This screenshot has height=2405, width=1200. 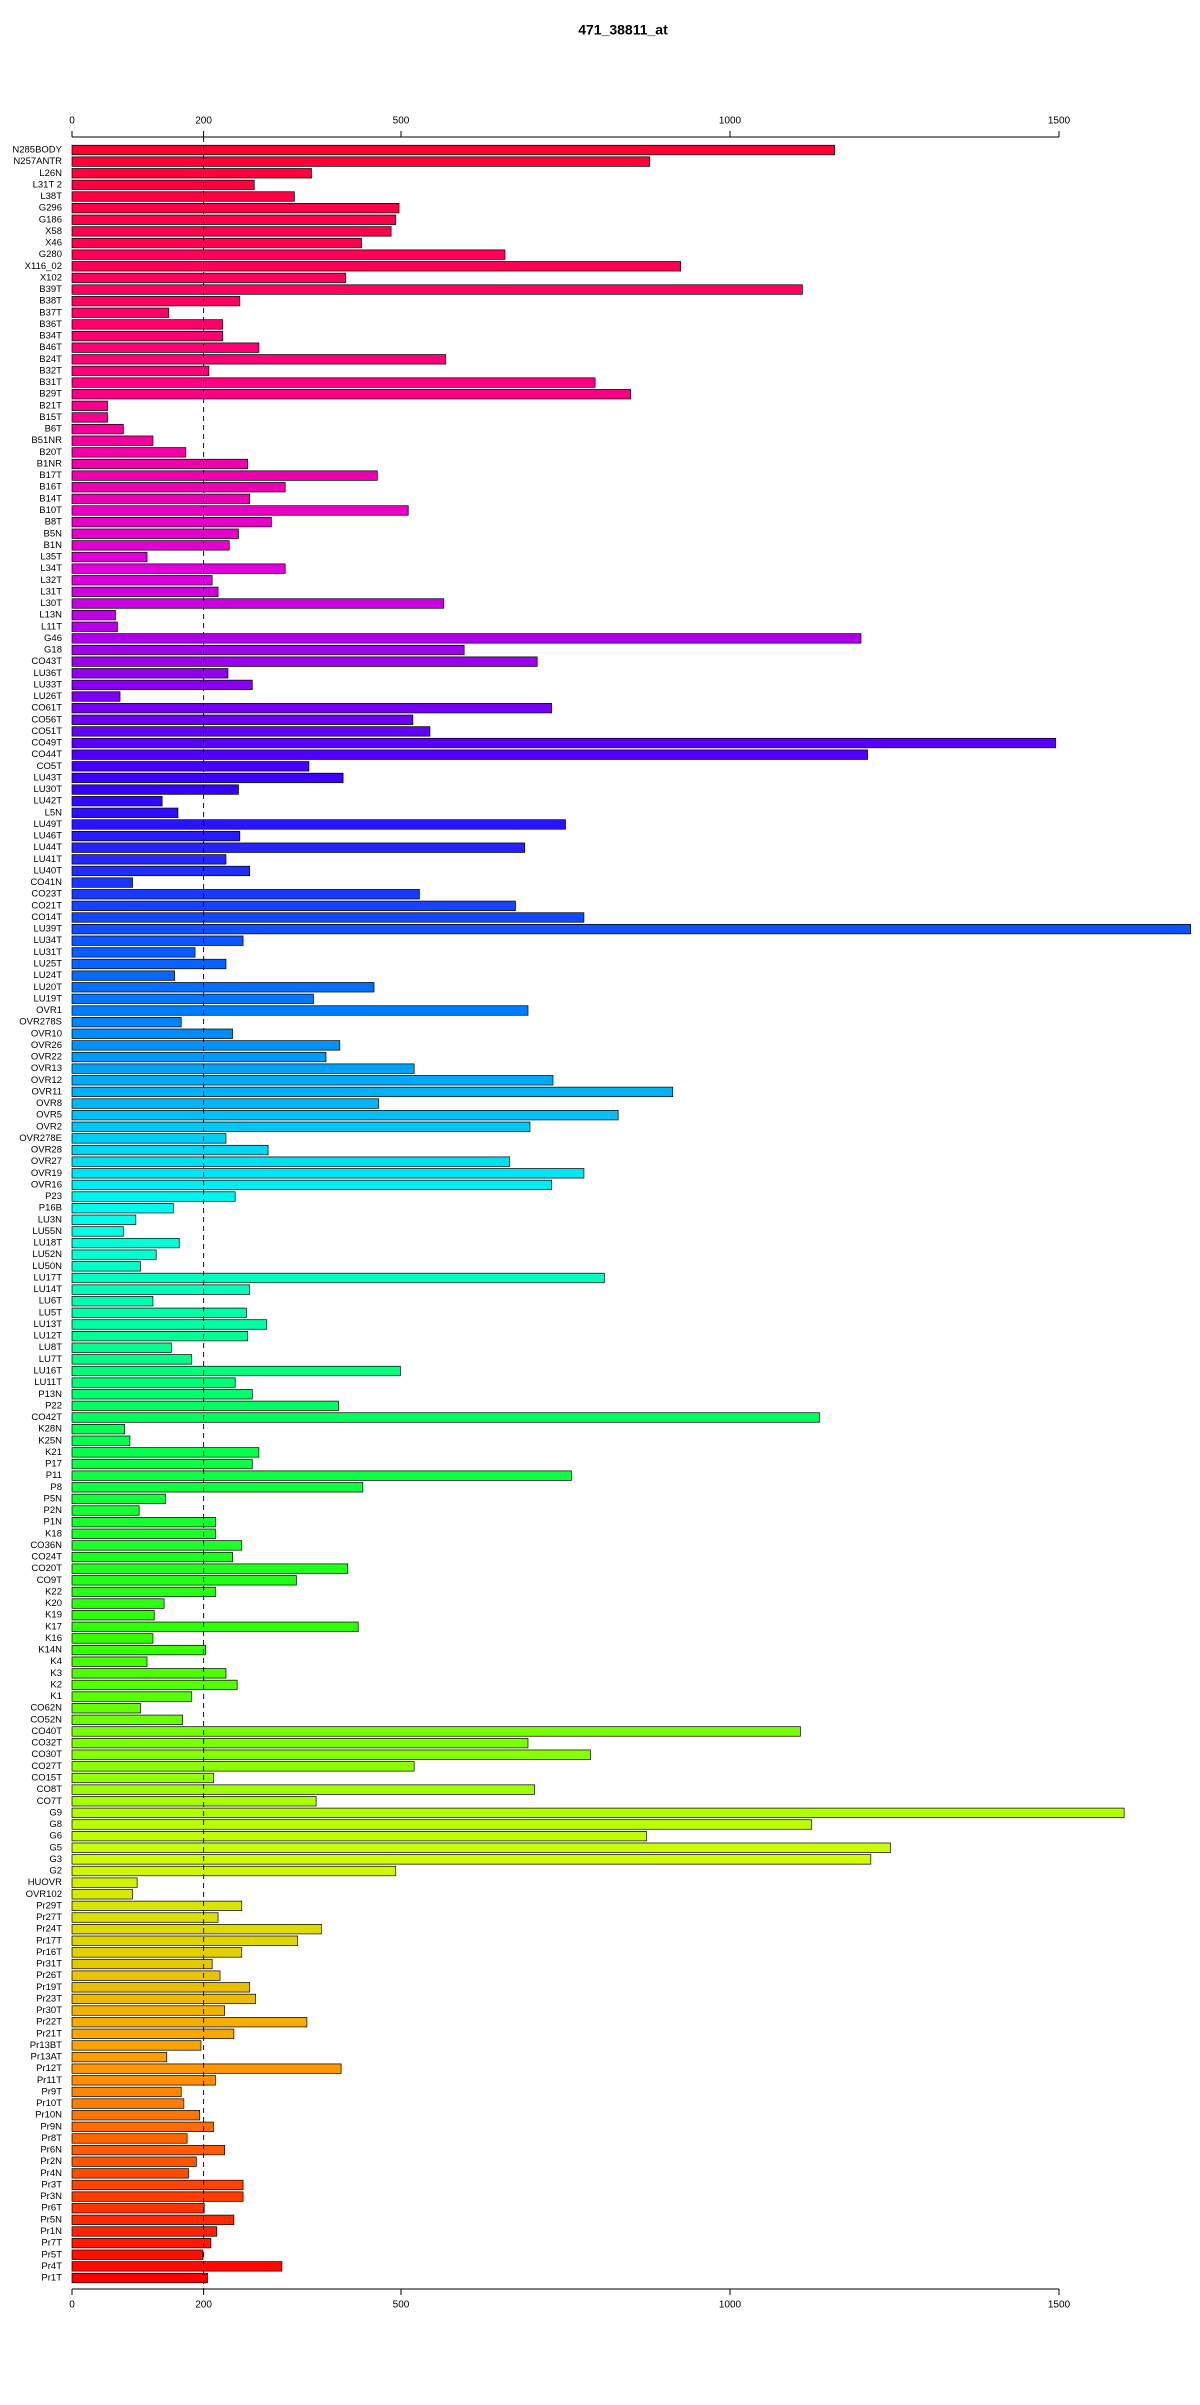 What do you see at coordinates (46, 905) in the screenshot?
I see `category-label: CO21T` at bounding box center [46, 905].